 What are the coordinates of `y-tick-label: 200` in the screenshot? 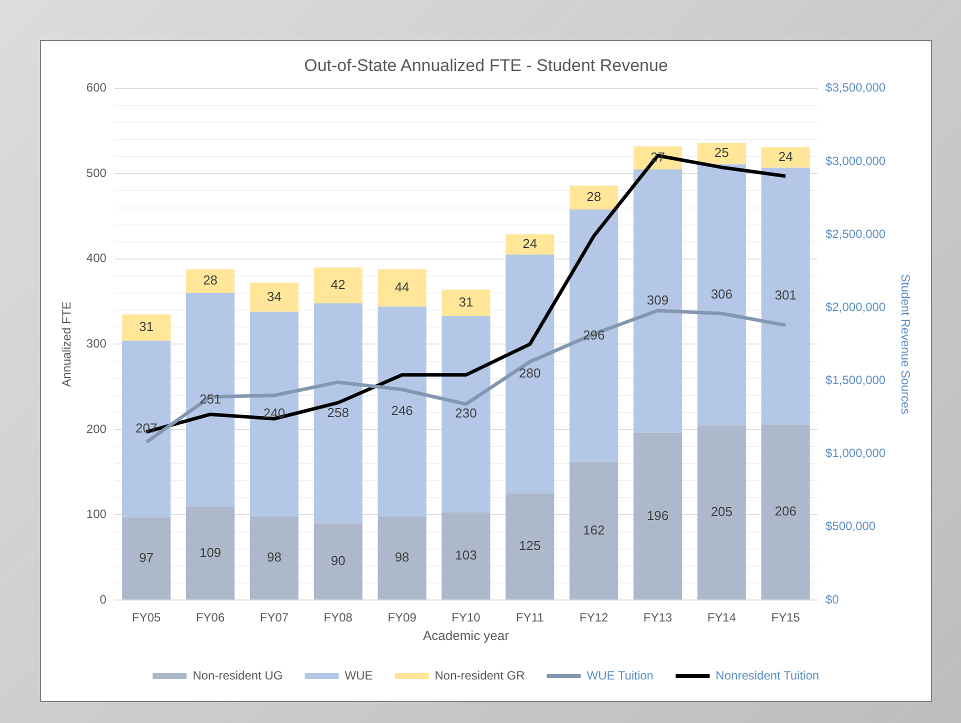 It's located at (96, 429).